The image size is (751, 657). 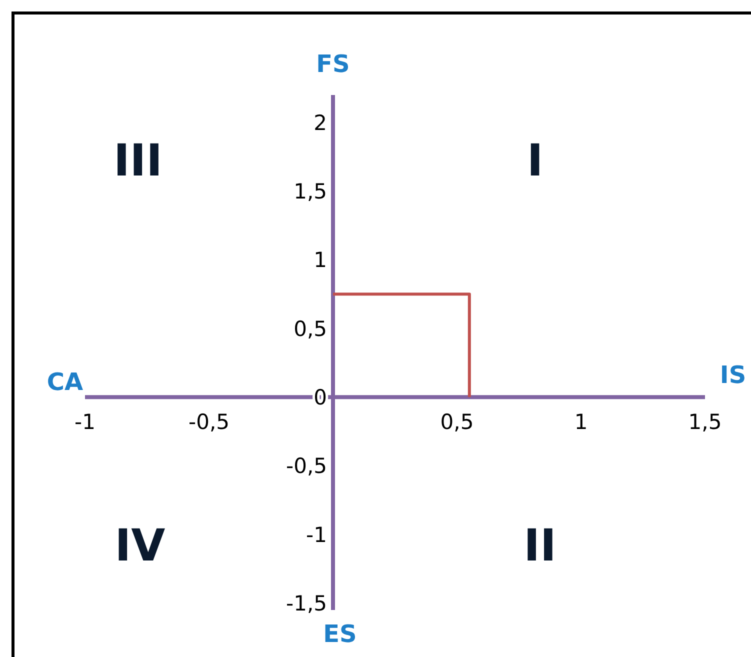 What do you see at coordinates (310, 328) in the screenshot?
I see `y-tick-label: 0,5` at bounding box center [310, 328].